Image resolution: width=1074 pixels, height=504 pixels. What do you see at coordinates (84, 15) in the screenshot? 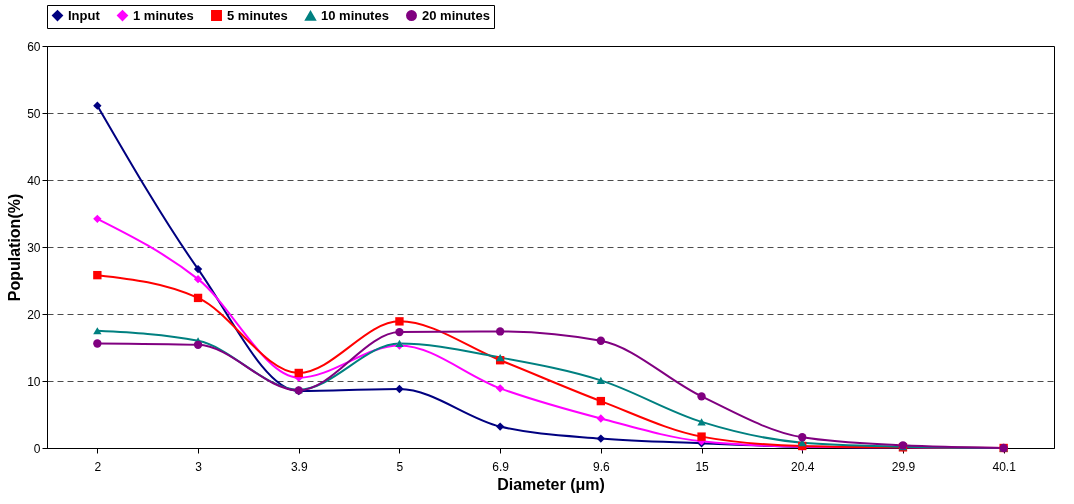
I see `legend-label: Input` at bounding box center [84, 15].